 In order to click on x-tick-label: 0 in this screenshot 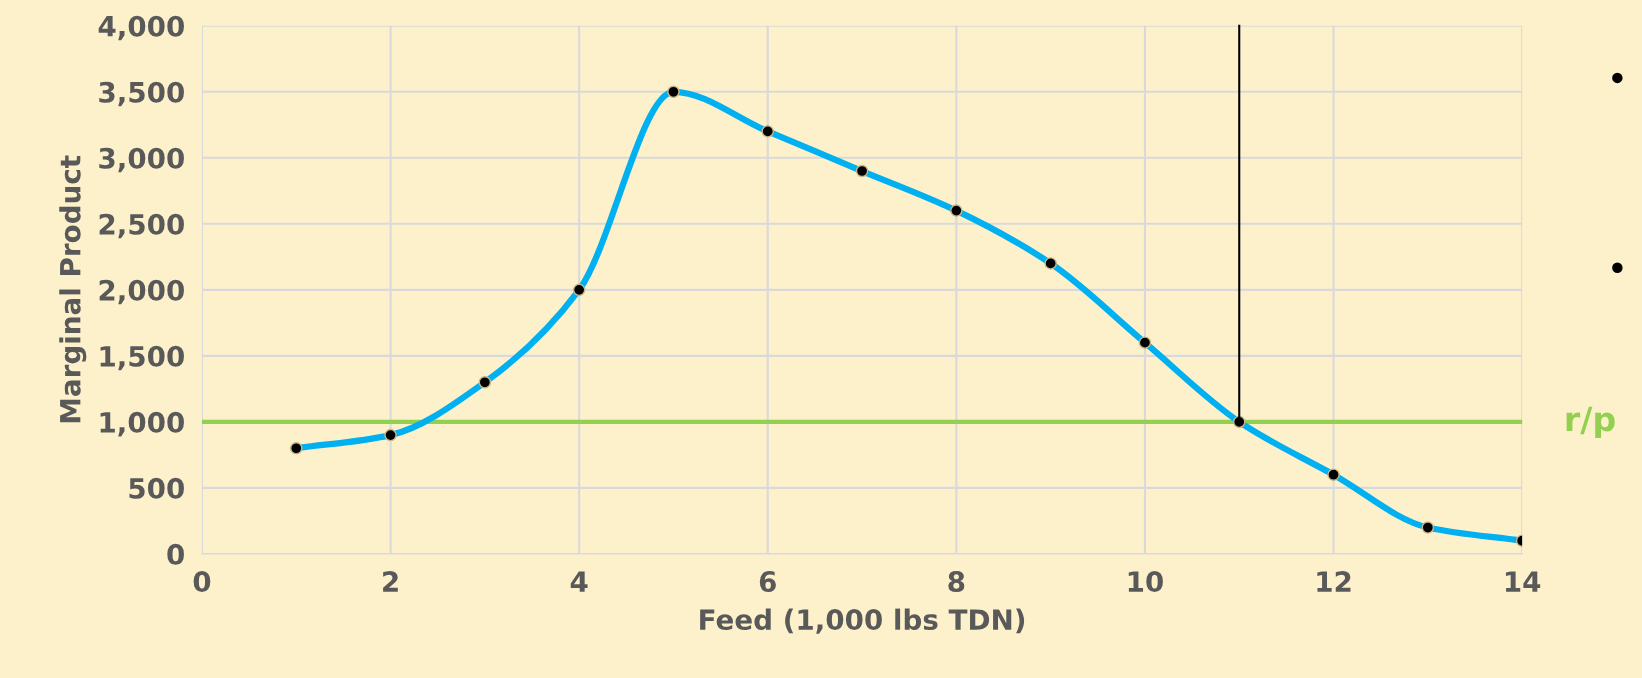, I will do `click(202, 582)`.